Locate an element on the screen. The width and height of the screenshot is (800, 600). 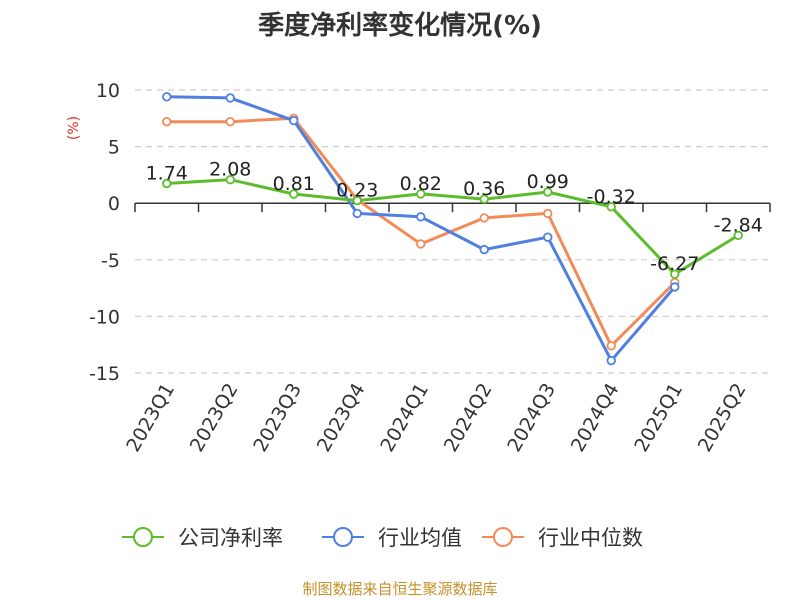
legend-item: 行业均值 is located at coordinates (392, 538).